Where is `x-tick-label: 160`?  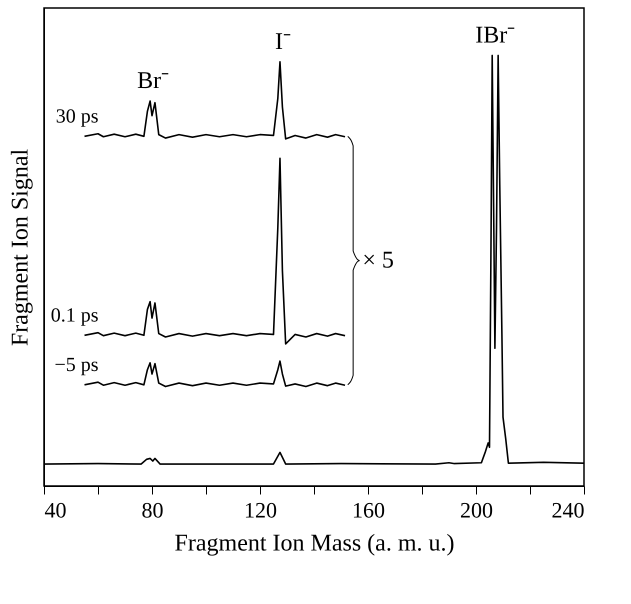 x-tick-label: 160 is located at coordinates (368, 510).